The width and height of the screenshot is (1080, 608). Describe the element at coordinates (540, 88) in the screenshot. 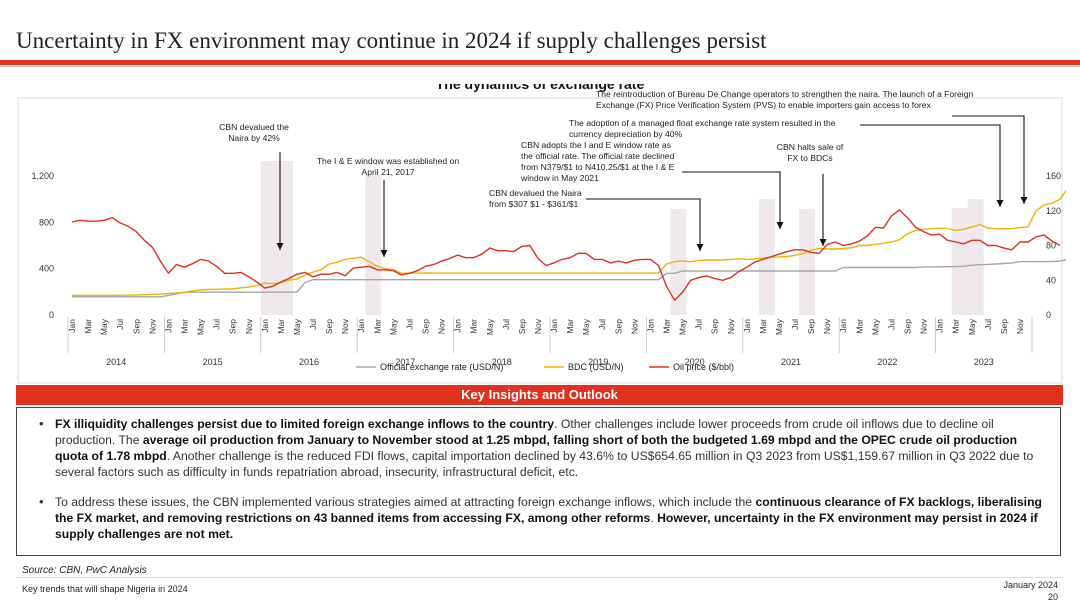

I see `chart-title: The dynamics of exchange rate` at that location.